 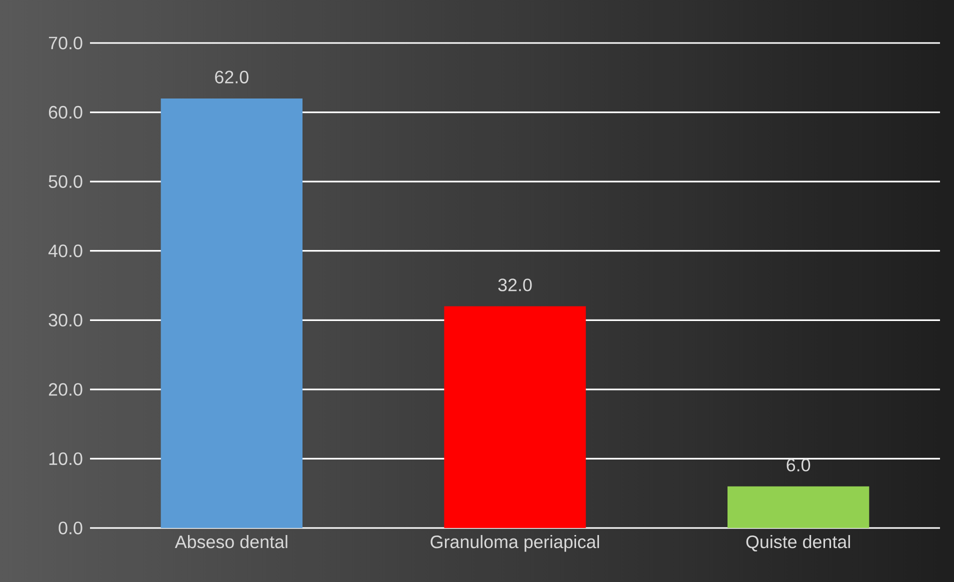 What do you see at coordinates (65, 112) in the screenshot?
I see `y-tick-label: 60.0` at bounding box center [65, 112].